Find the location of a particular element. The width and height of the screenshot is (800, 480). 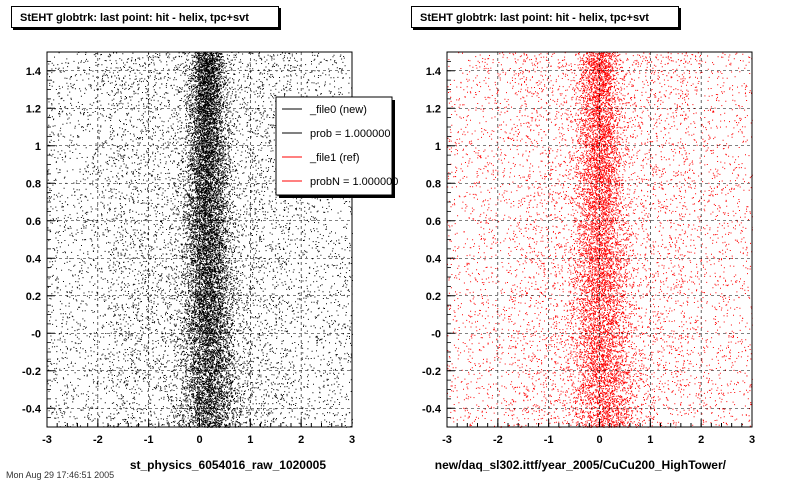

legend-box is located at coordinates (334, 146).